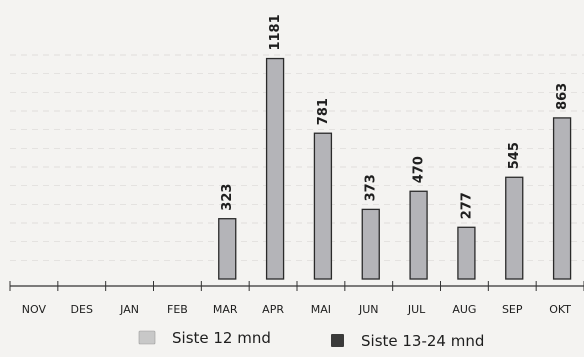 This screenshot has height=357, width=584. I want to click on x-tick-label-mai: MAI, so click(321, 309).